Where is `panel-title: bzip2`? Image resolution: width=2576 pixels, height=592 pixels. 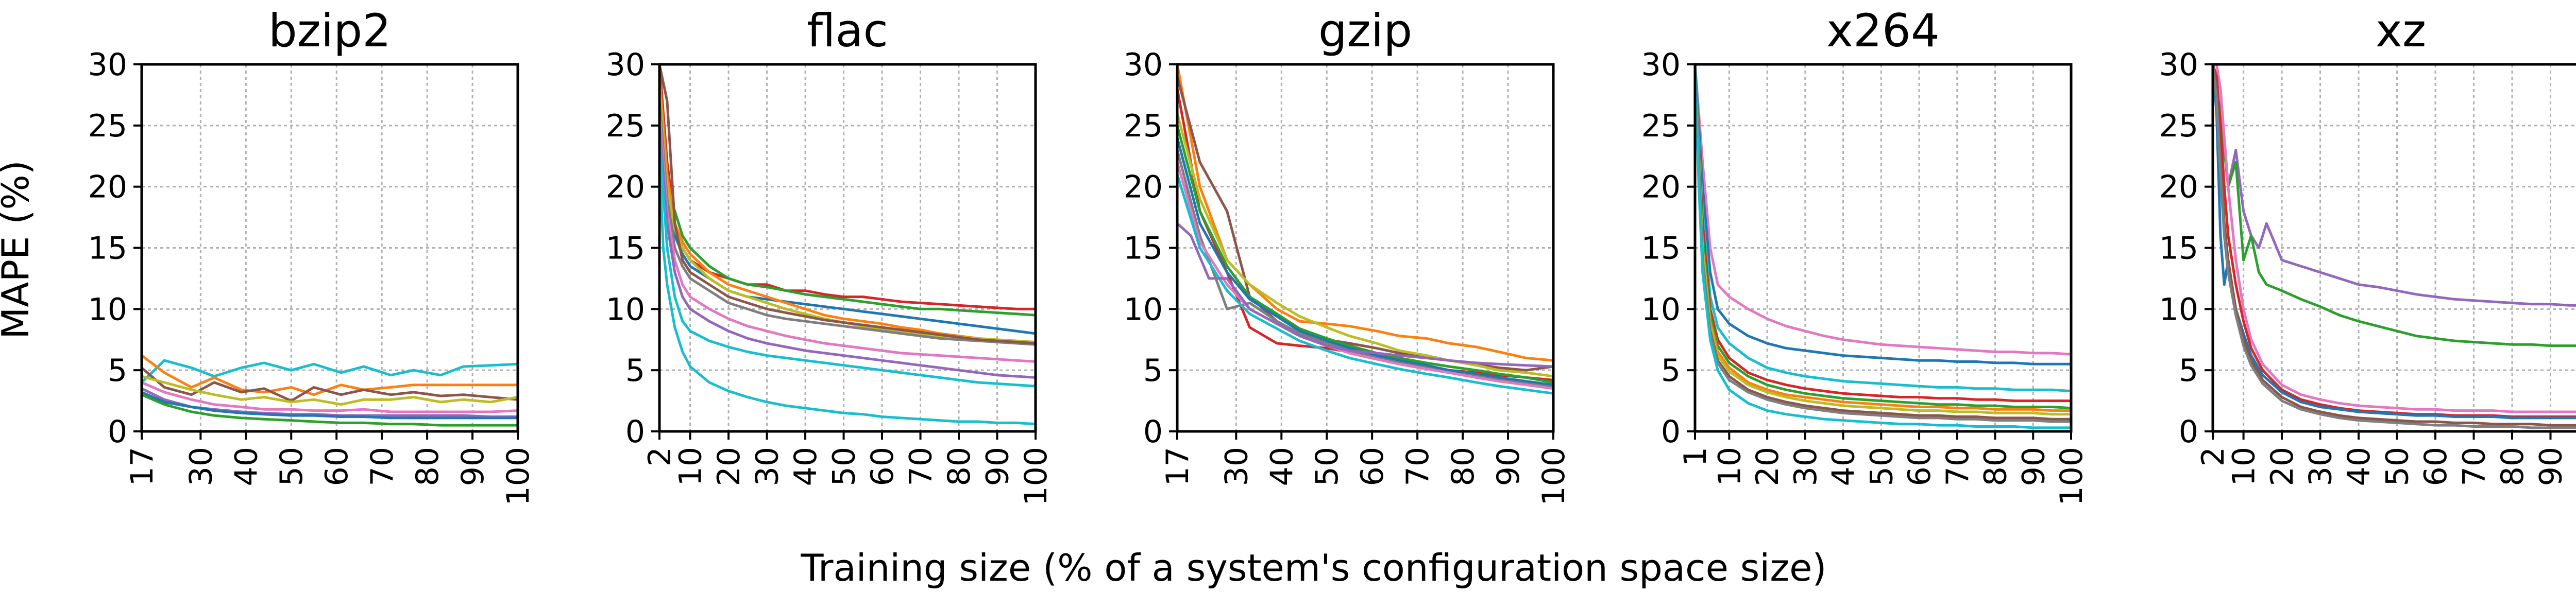
panel-title: bzip2 is located at coordinates (329, 30).